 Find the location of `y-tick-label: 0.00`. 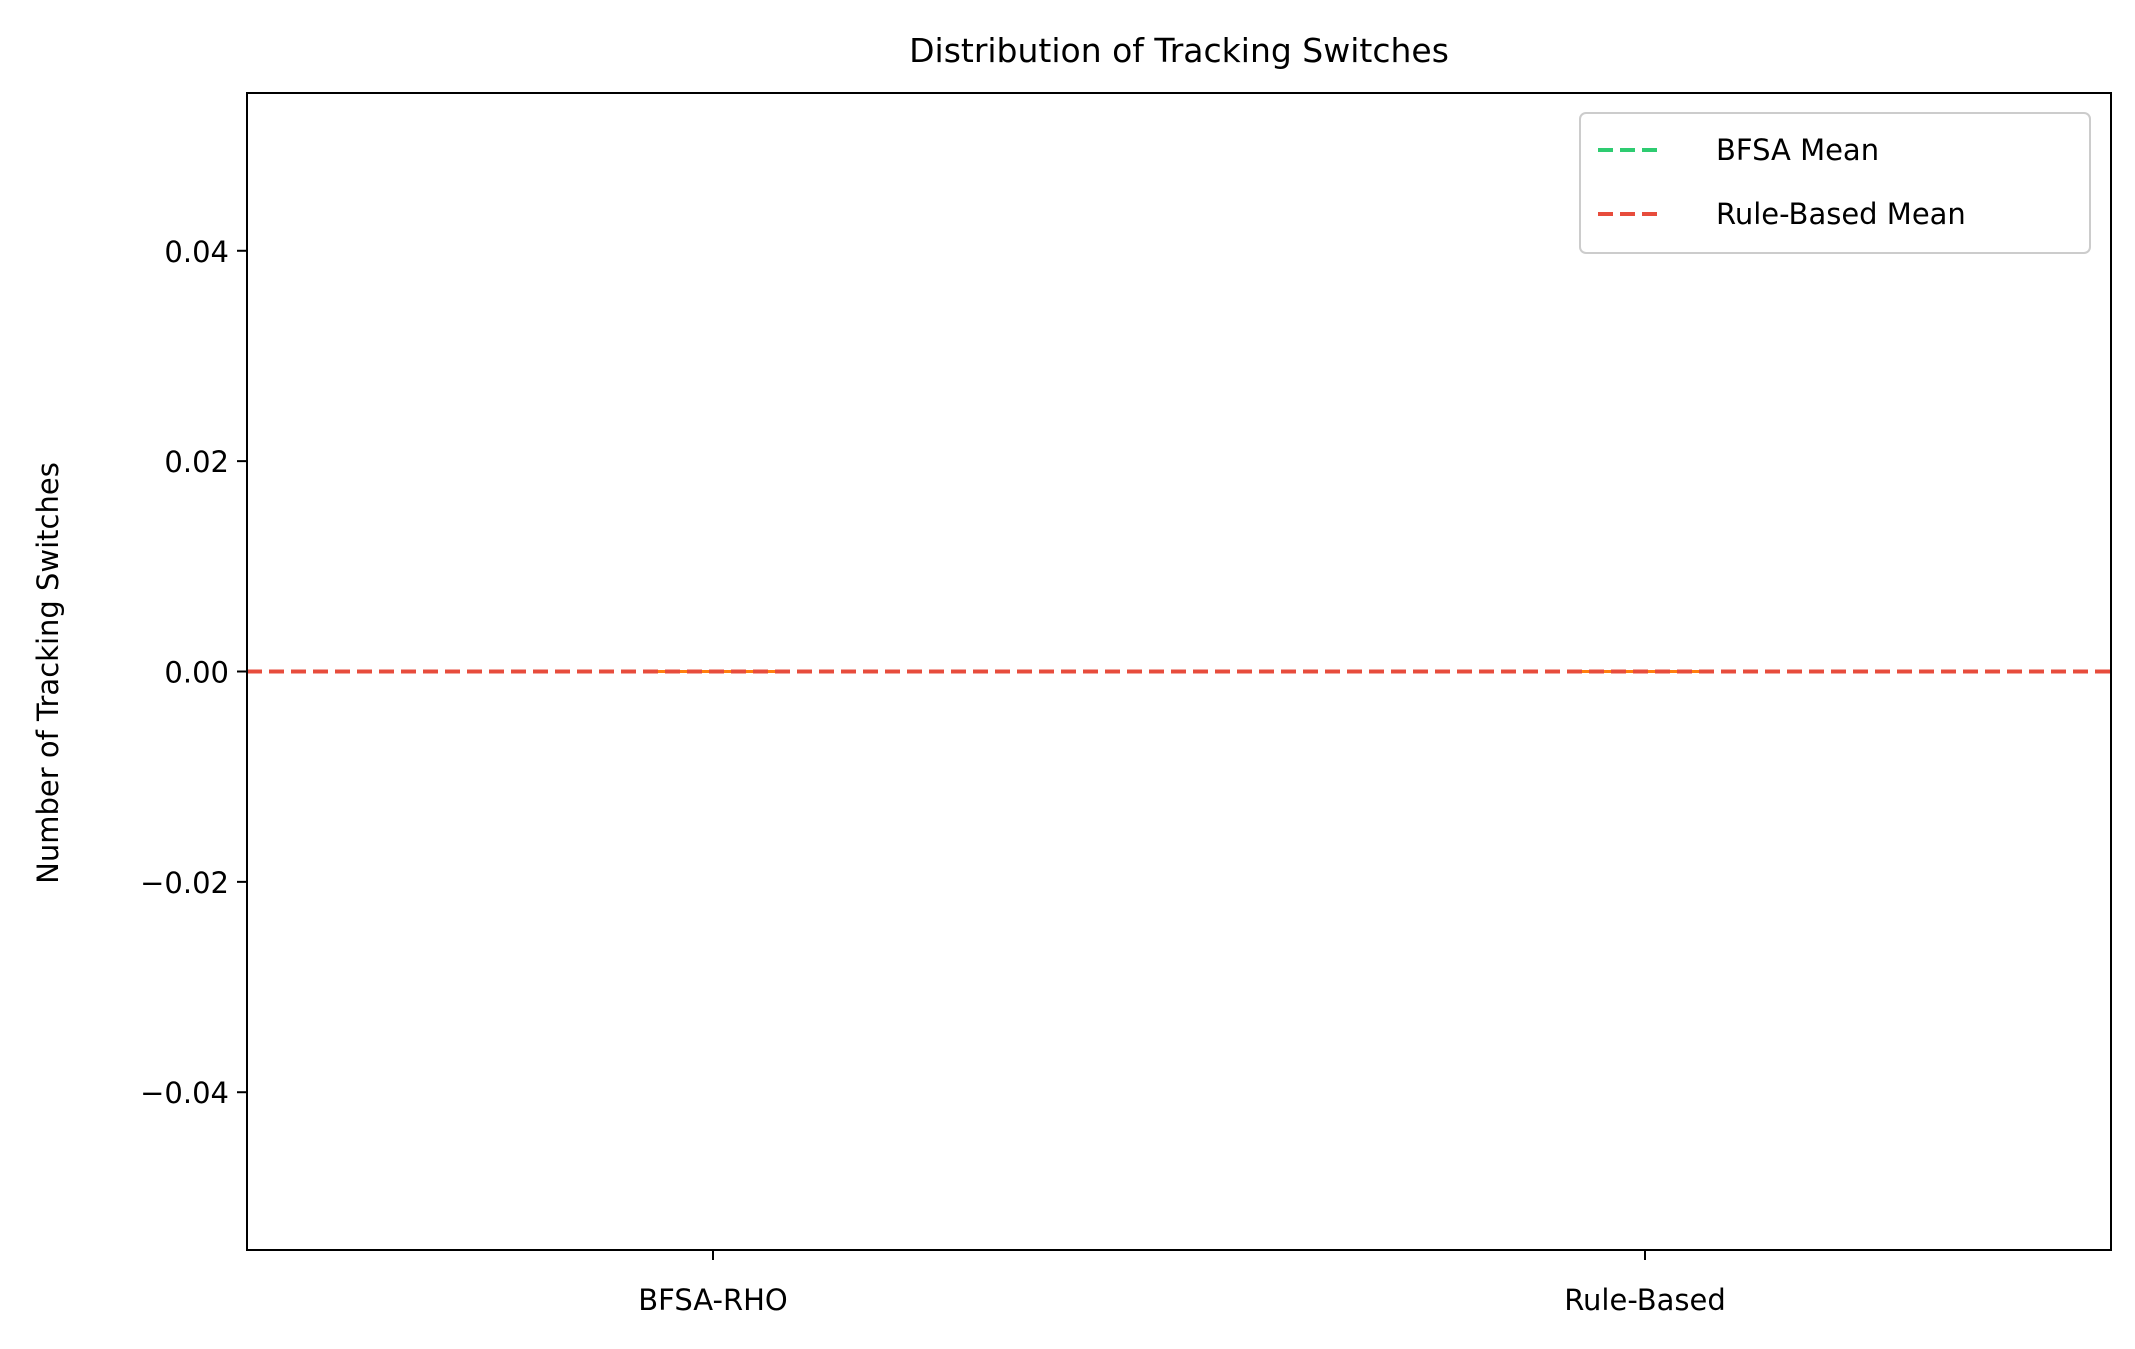

y-tick-label: 0.00 is located at coordinates (196, 673).